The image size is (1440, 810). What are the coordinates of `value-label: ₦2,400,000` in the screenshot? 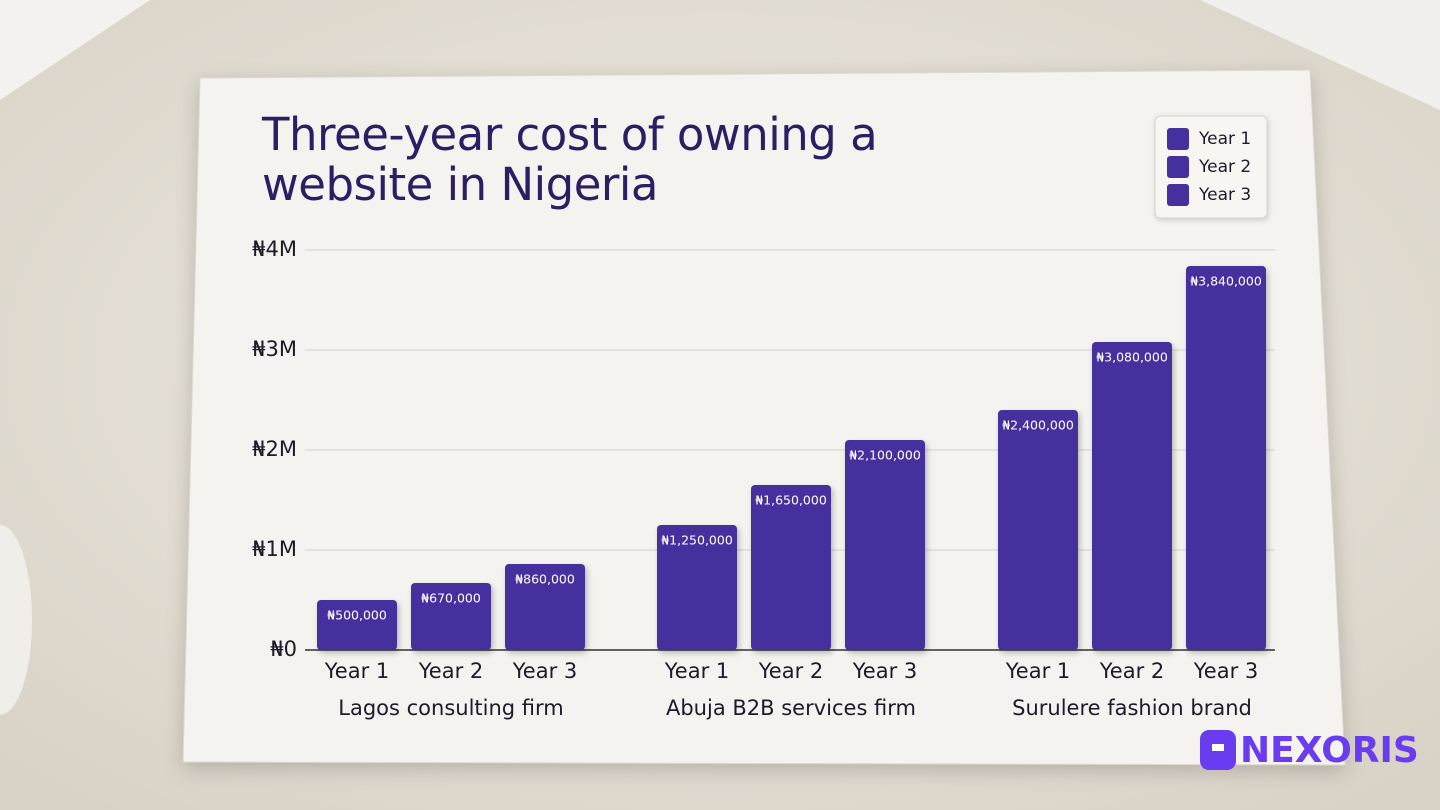 It's located at (1038, 425).